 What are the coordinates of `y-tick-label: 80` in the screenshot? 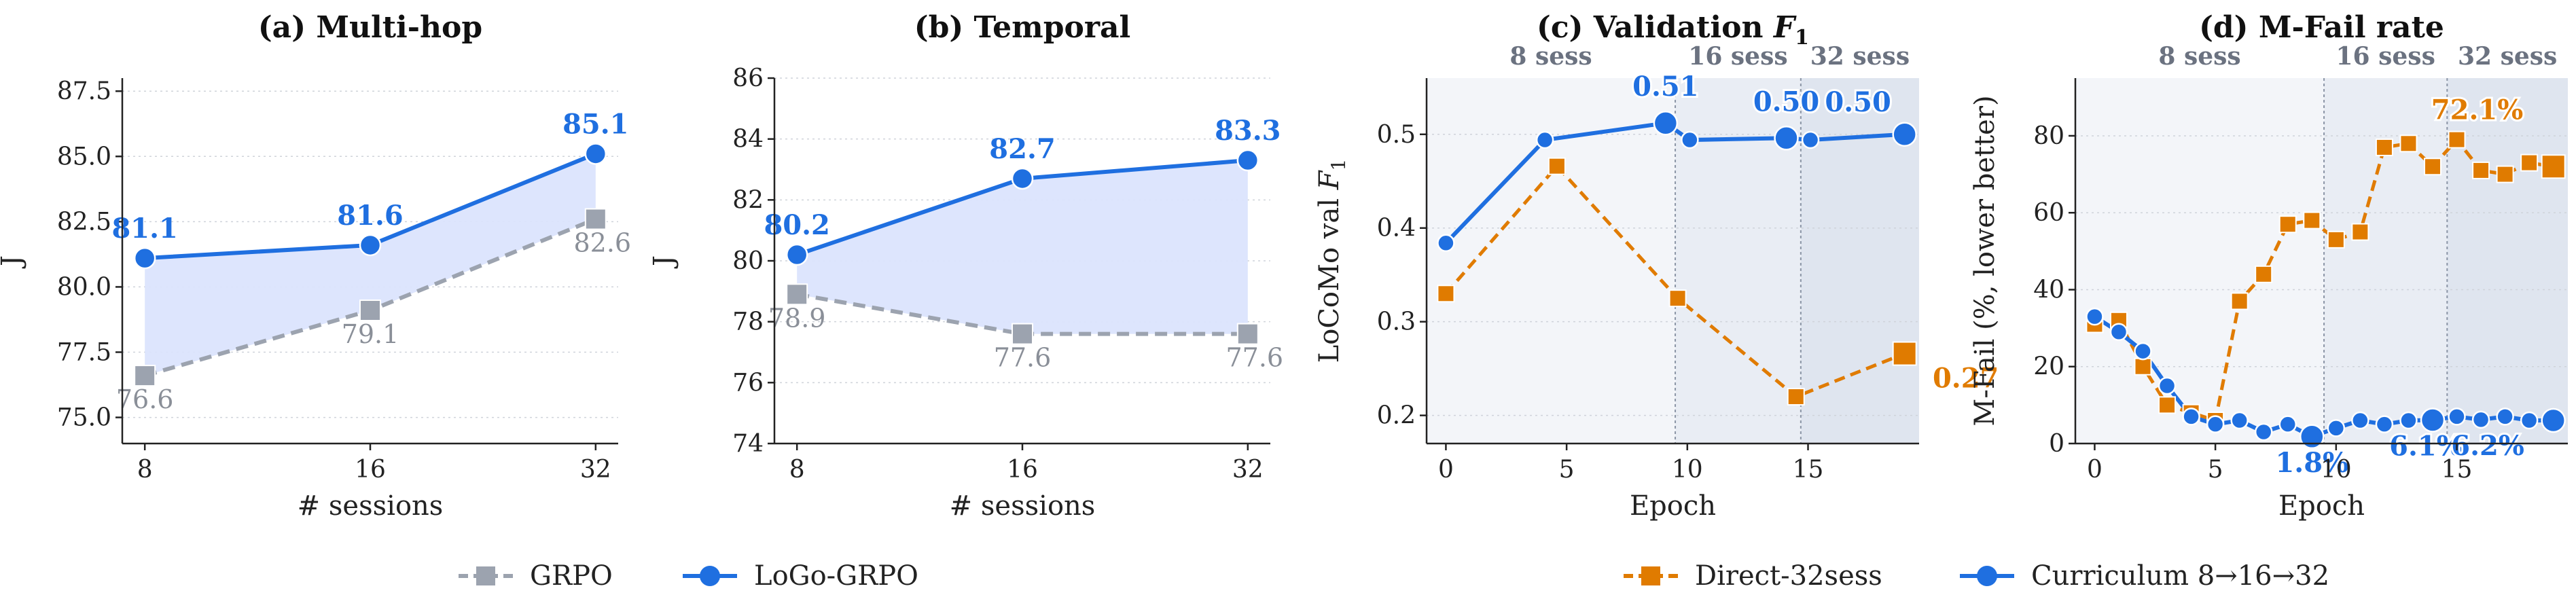 It's located at (2048, 136).